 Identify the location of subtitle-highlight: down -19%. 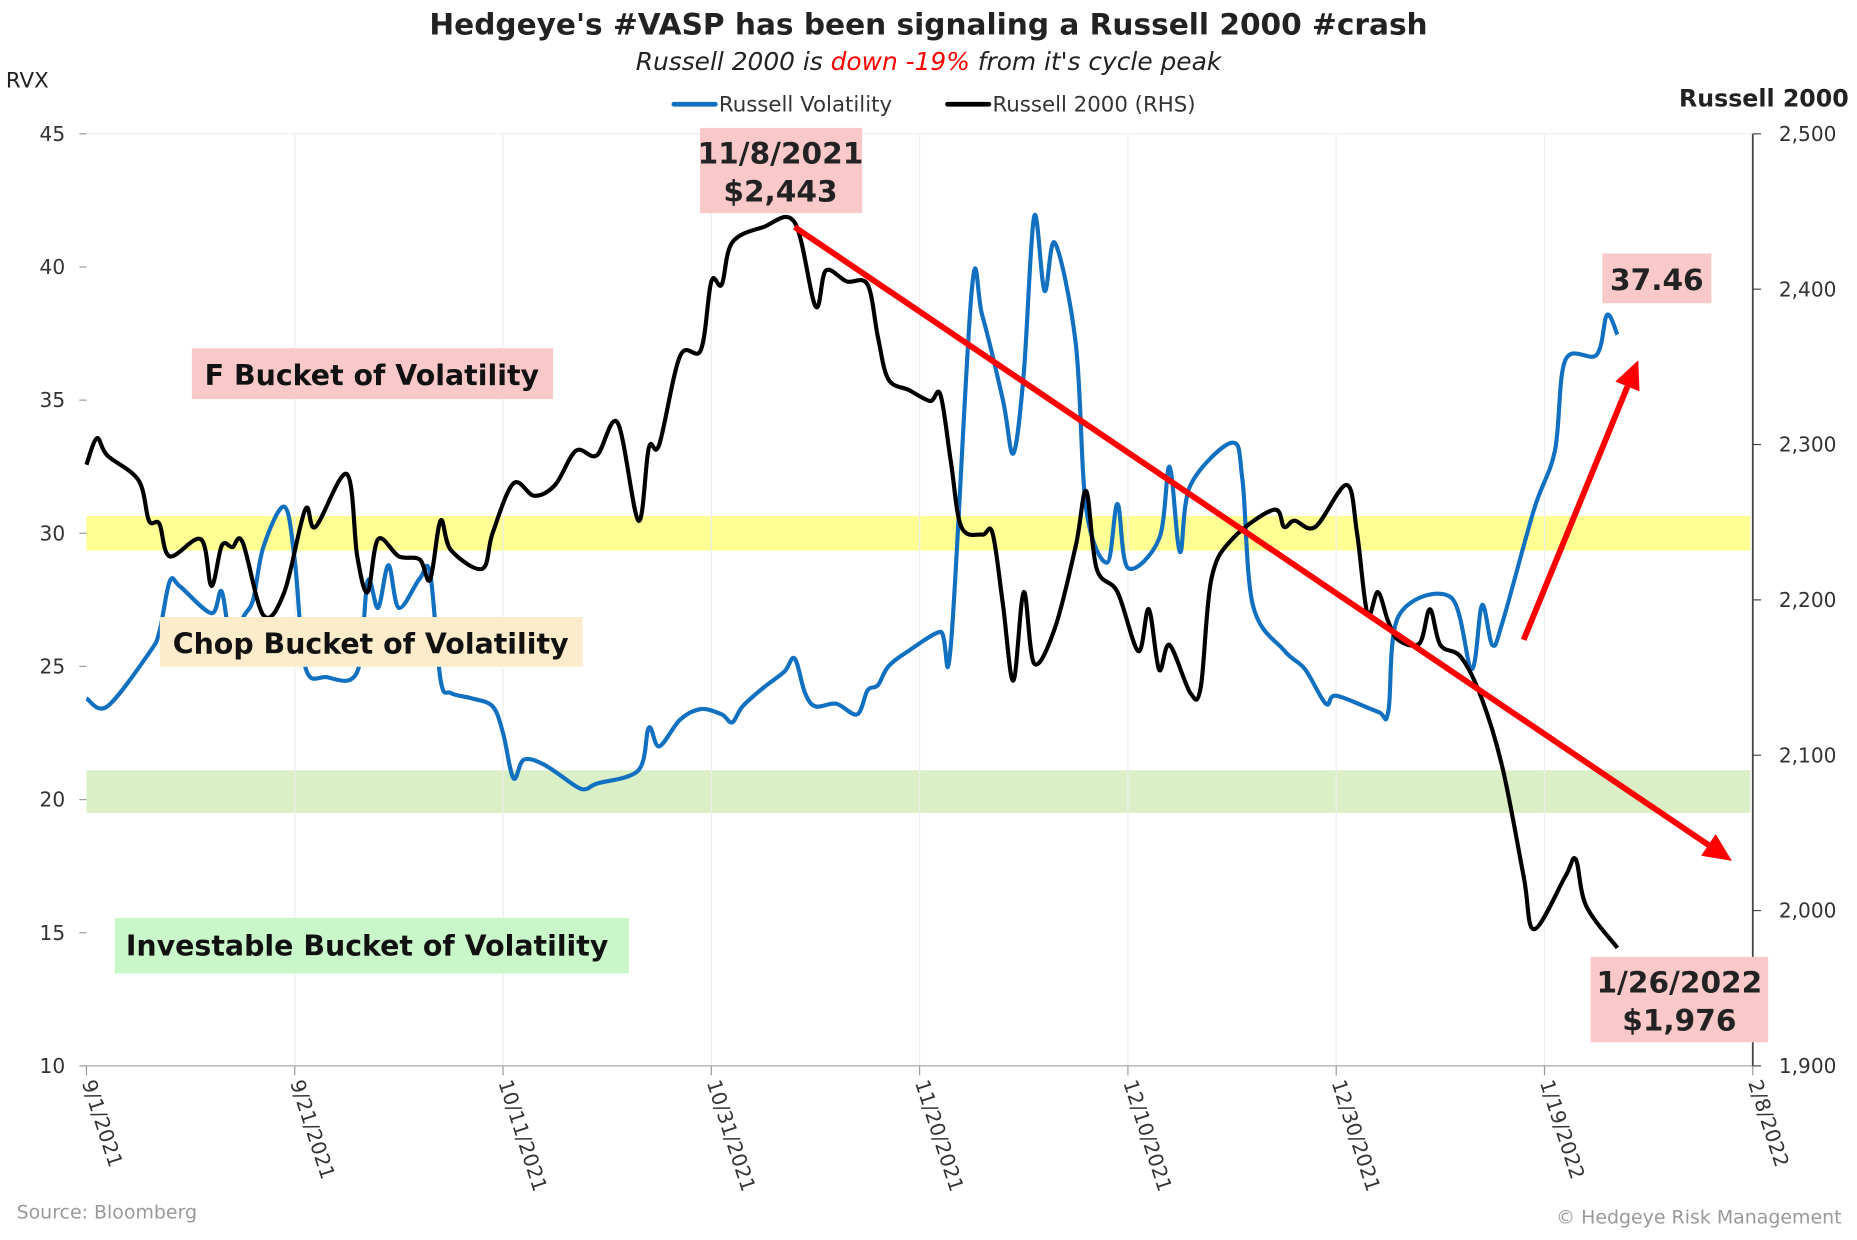
(900, 61).